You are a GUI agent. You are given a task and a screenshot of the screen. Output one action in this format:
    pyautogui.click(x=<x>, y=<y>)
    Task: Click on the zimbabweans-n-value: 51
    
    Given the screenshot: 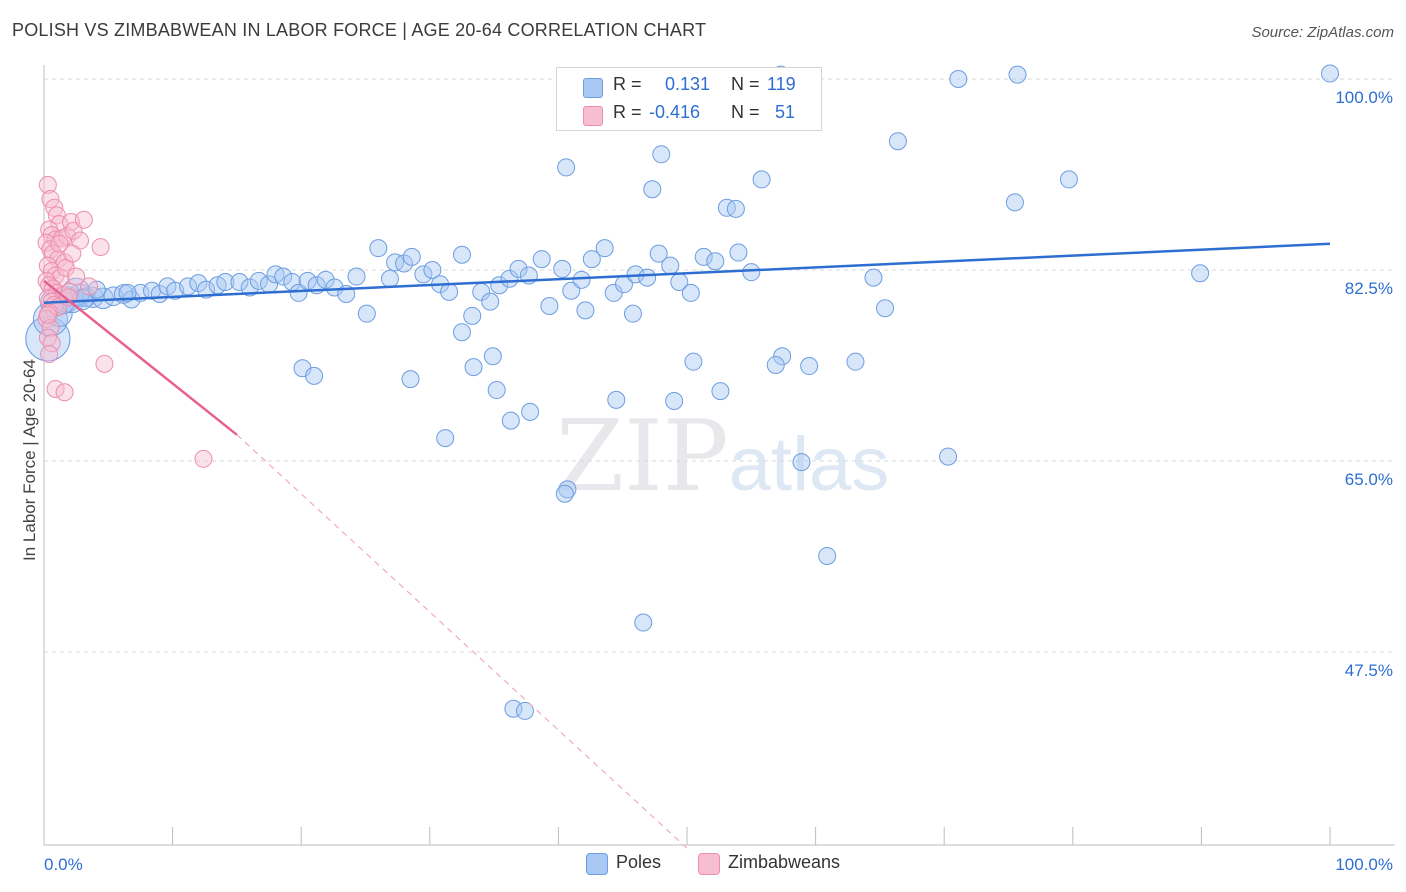 What is the action you would take?
    pyautogui.click(x=785, y=112)
    